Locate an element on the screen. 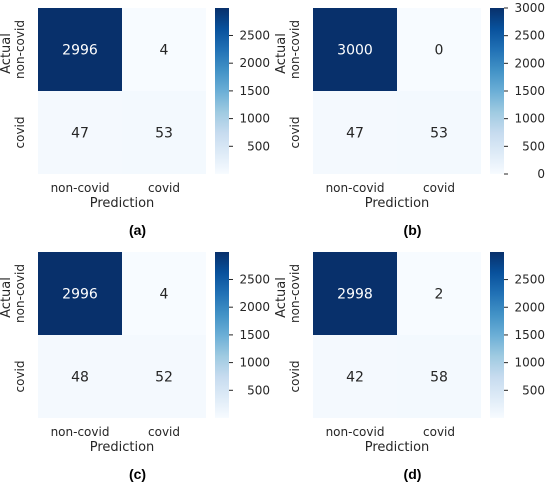  cell-value-label: 52 is located at coordinates (164, 378).